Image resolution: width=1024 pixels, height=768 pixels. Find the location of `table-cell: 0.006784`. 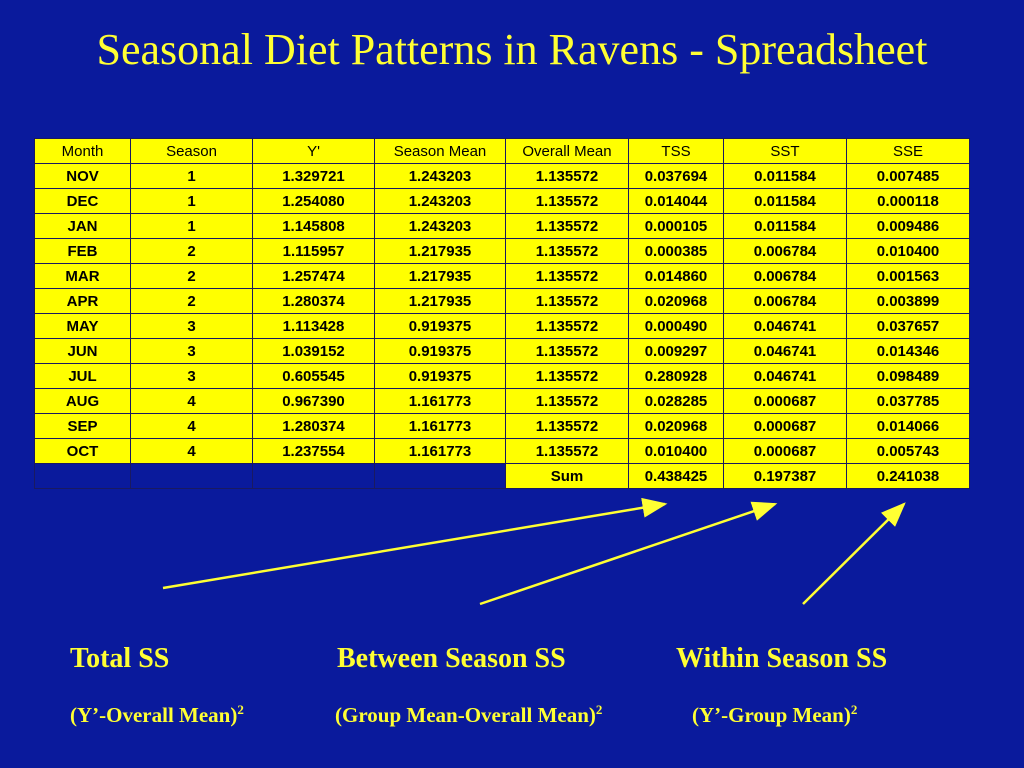

table-cell: 0.006784 is located at coordinates (785, 301).